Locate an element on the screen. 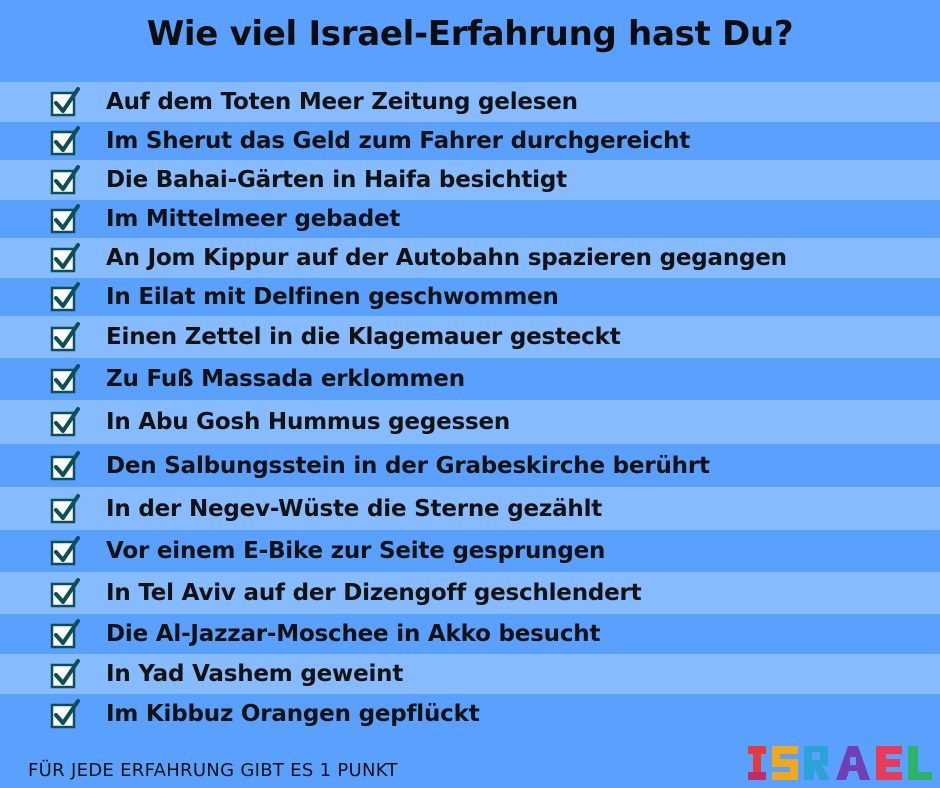 The height and width of the screenshot is (788, 940). checklist-item-label: In Yad Vashem geweint is located at coordinates (255, 674).